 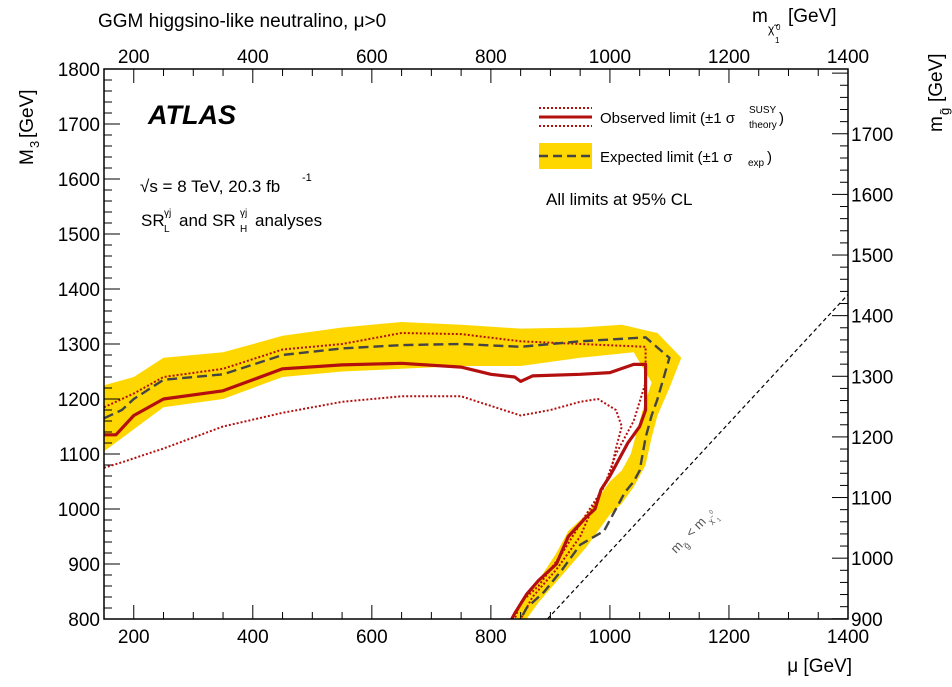 What do you see at coordinates (243, 229) in the screenshot?
I see `svg-text: H` at bounding box center [243, 229].